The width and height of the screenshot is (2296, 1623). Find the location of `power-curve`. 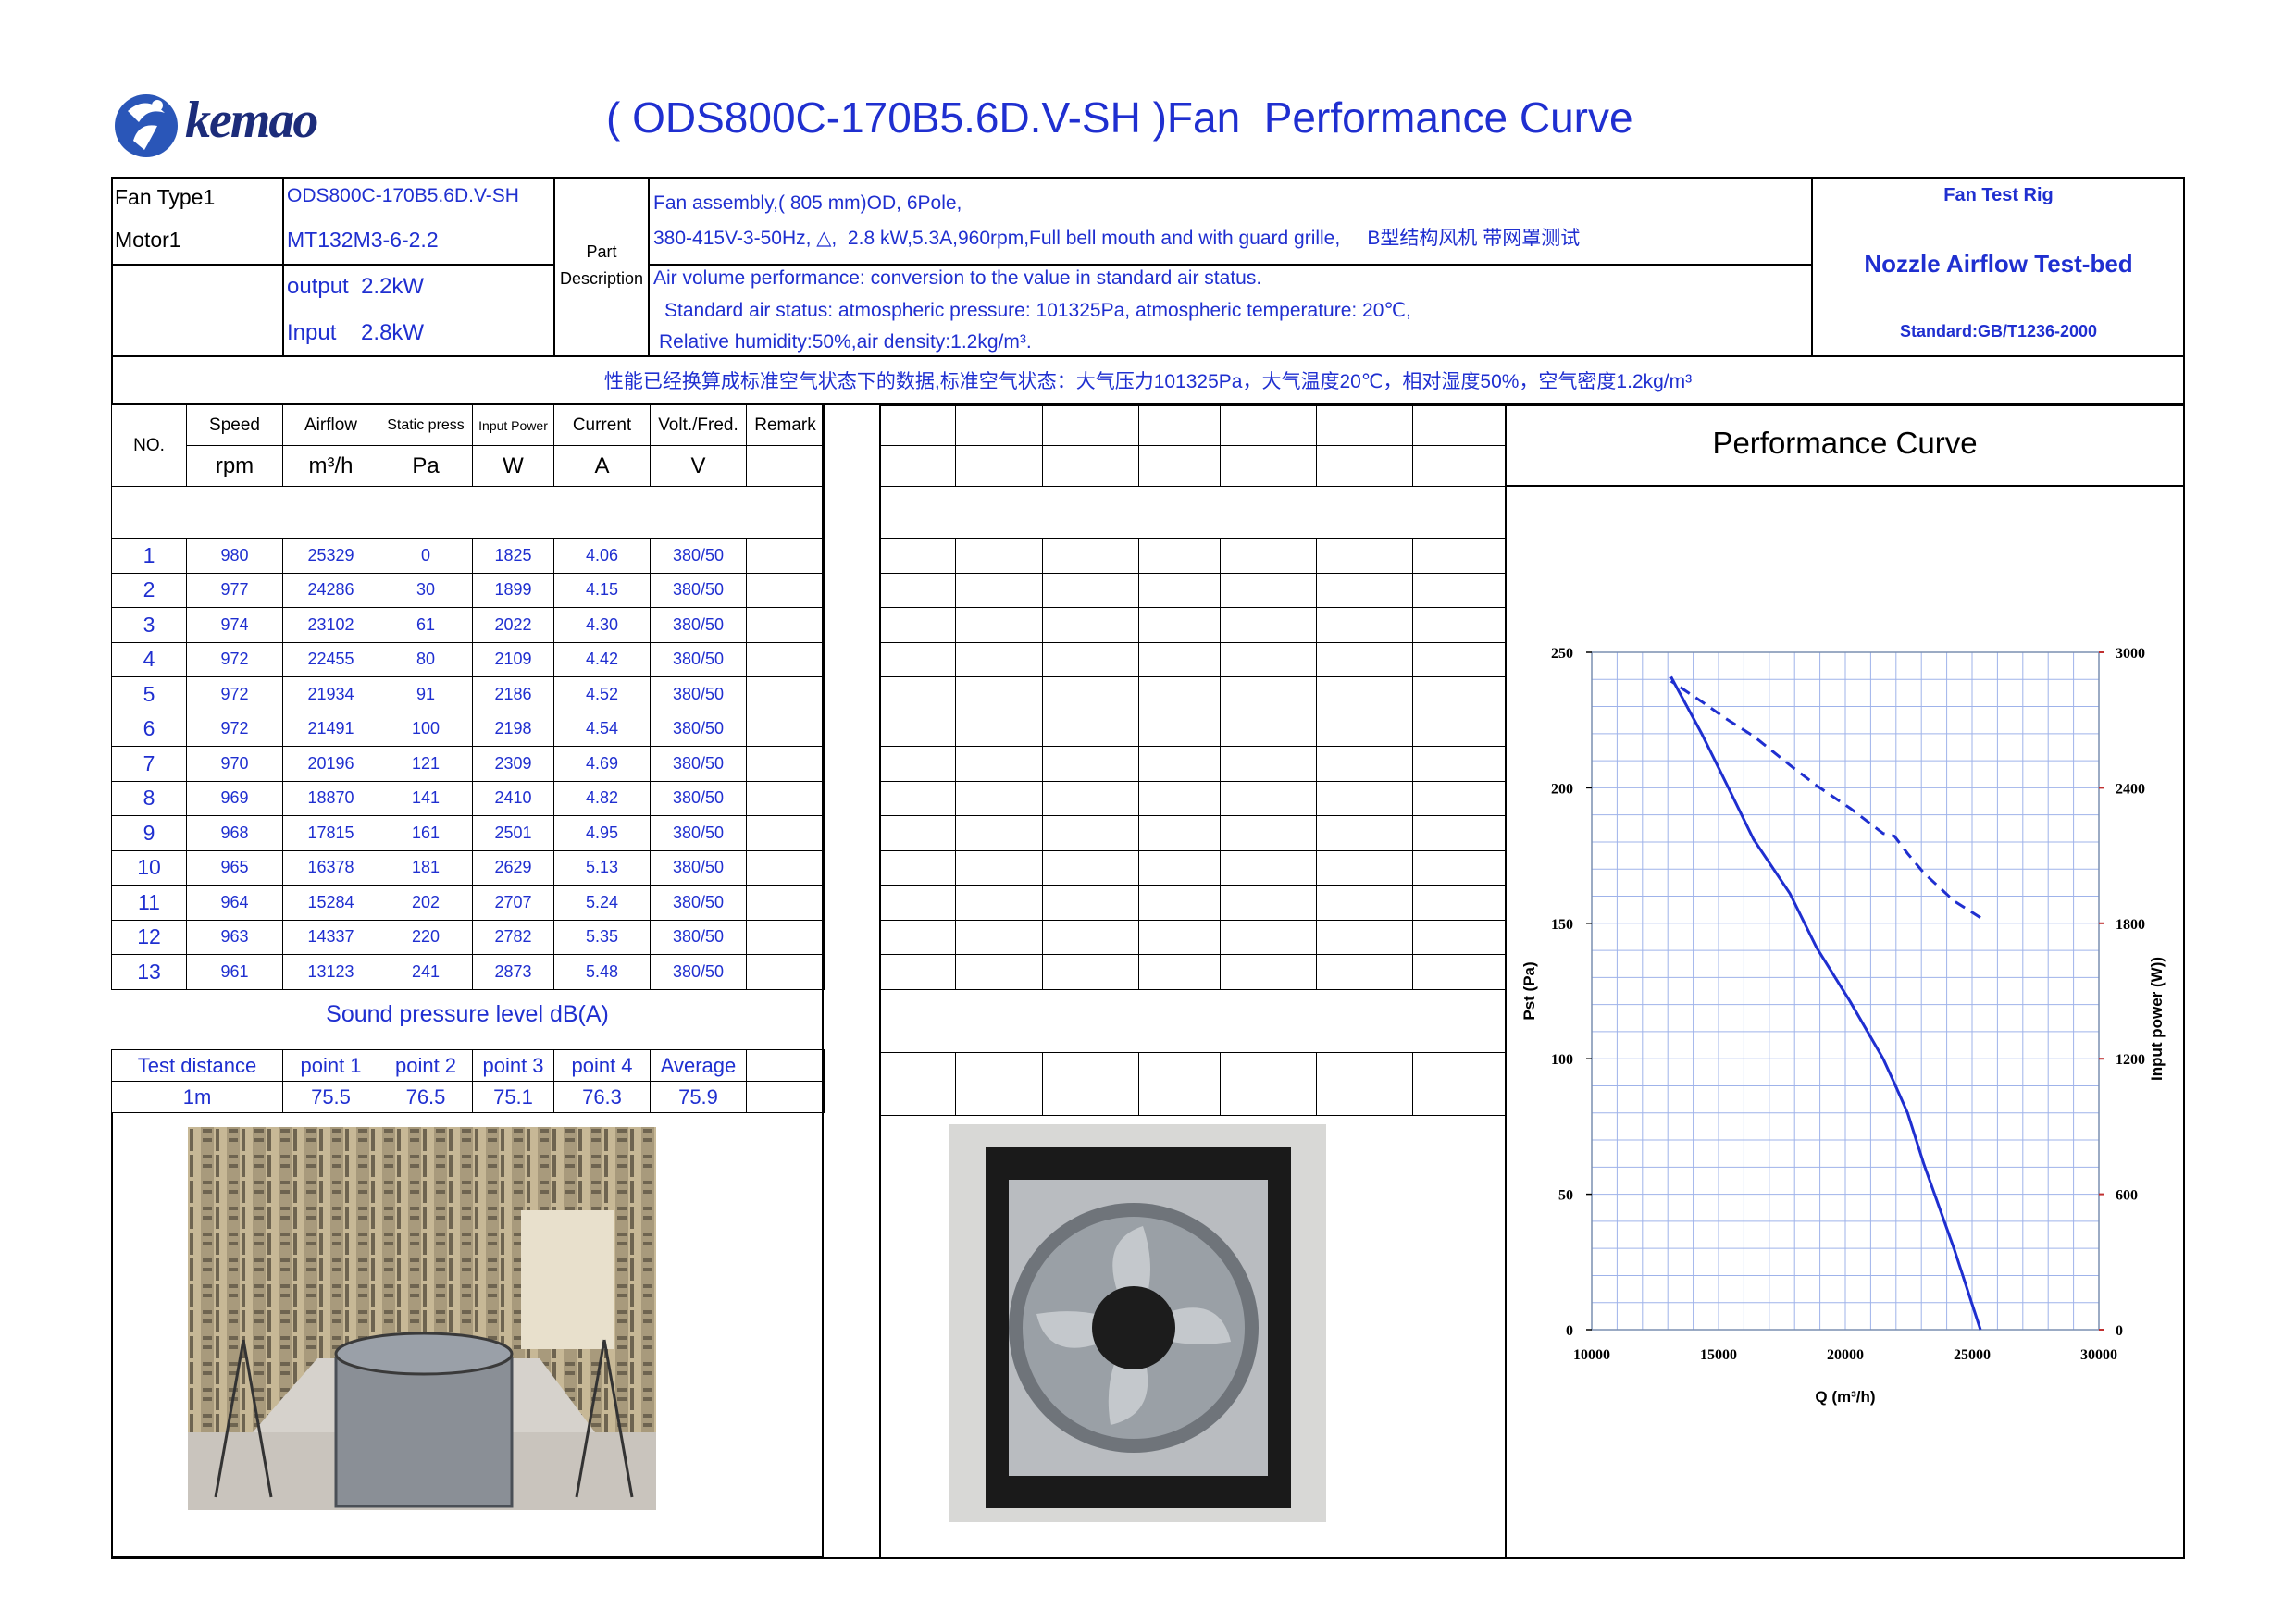

power-curve is located at coordinates (1825, 799).